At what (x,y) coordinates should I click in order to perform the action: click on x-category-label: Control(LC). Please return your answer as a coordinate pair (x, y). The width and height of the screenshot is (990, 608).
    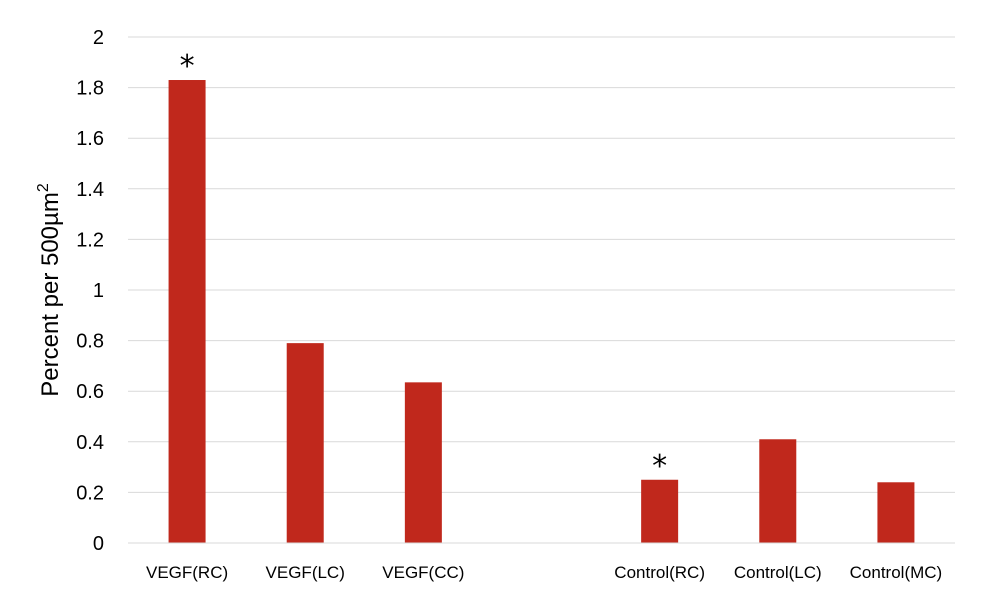
    Looking at the image, I should click on (778, 572).